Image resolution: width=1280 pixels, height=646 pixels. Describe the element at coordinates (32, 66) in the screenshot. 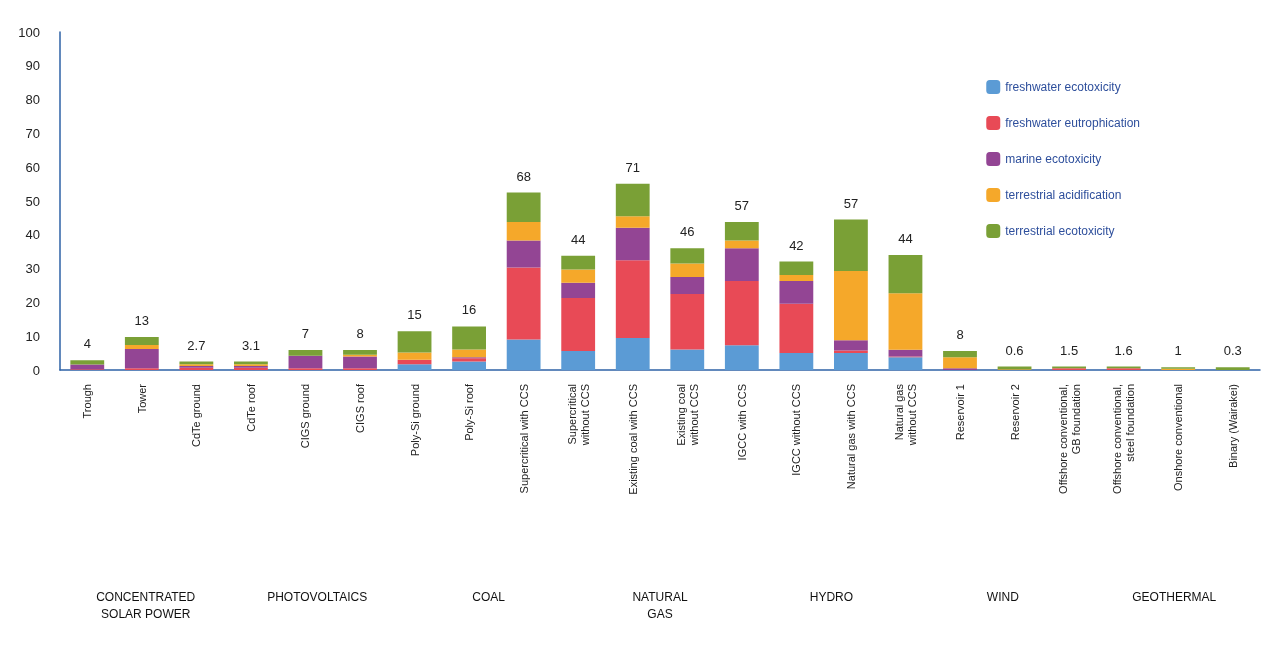

I see `y-tick-label: 90` at that location.